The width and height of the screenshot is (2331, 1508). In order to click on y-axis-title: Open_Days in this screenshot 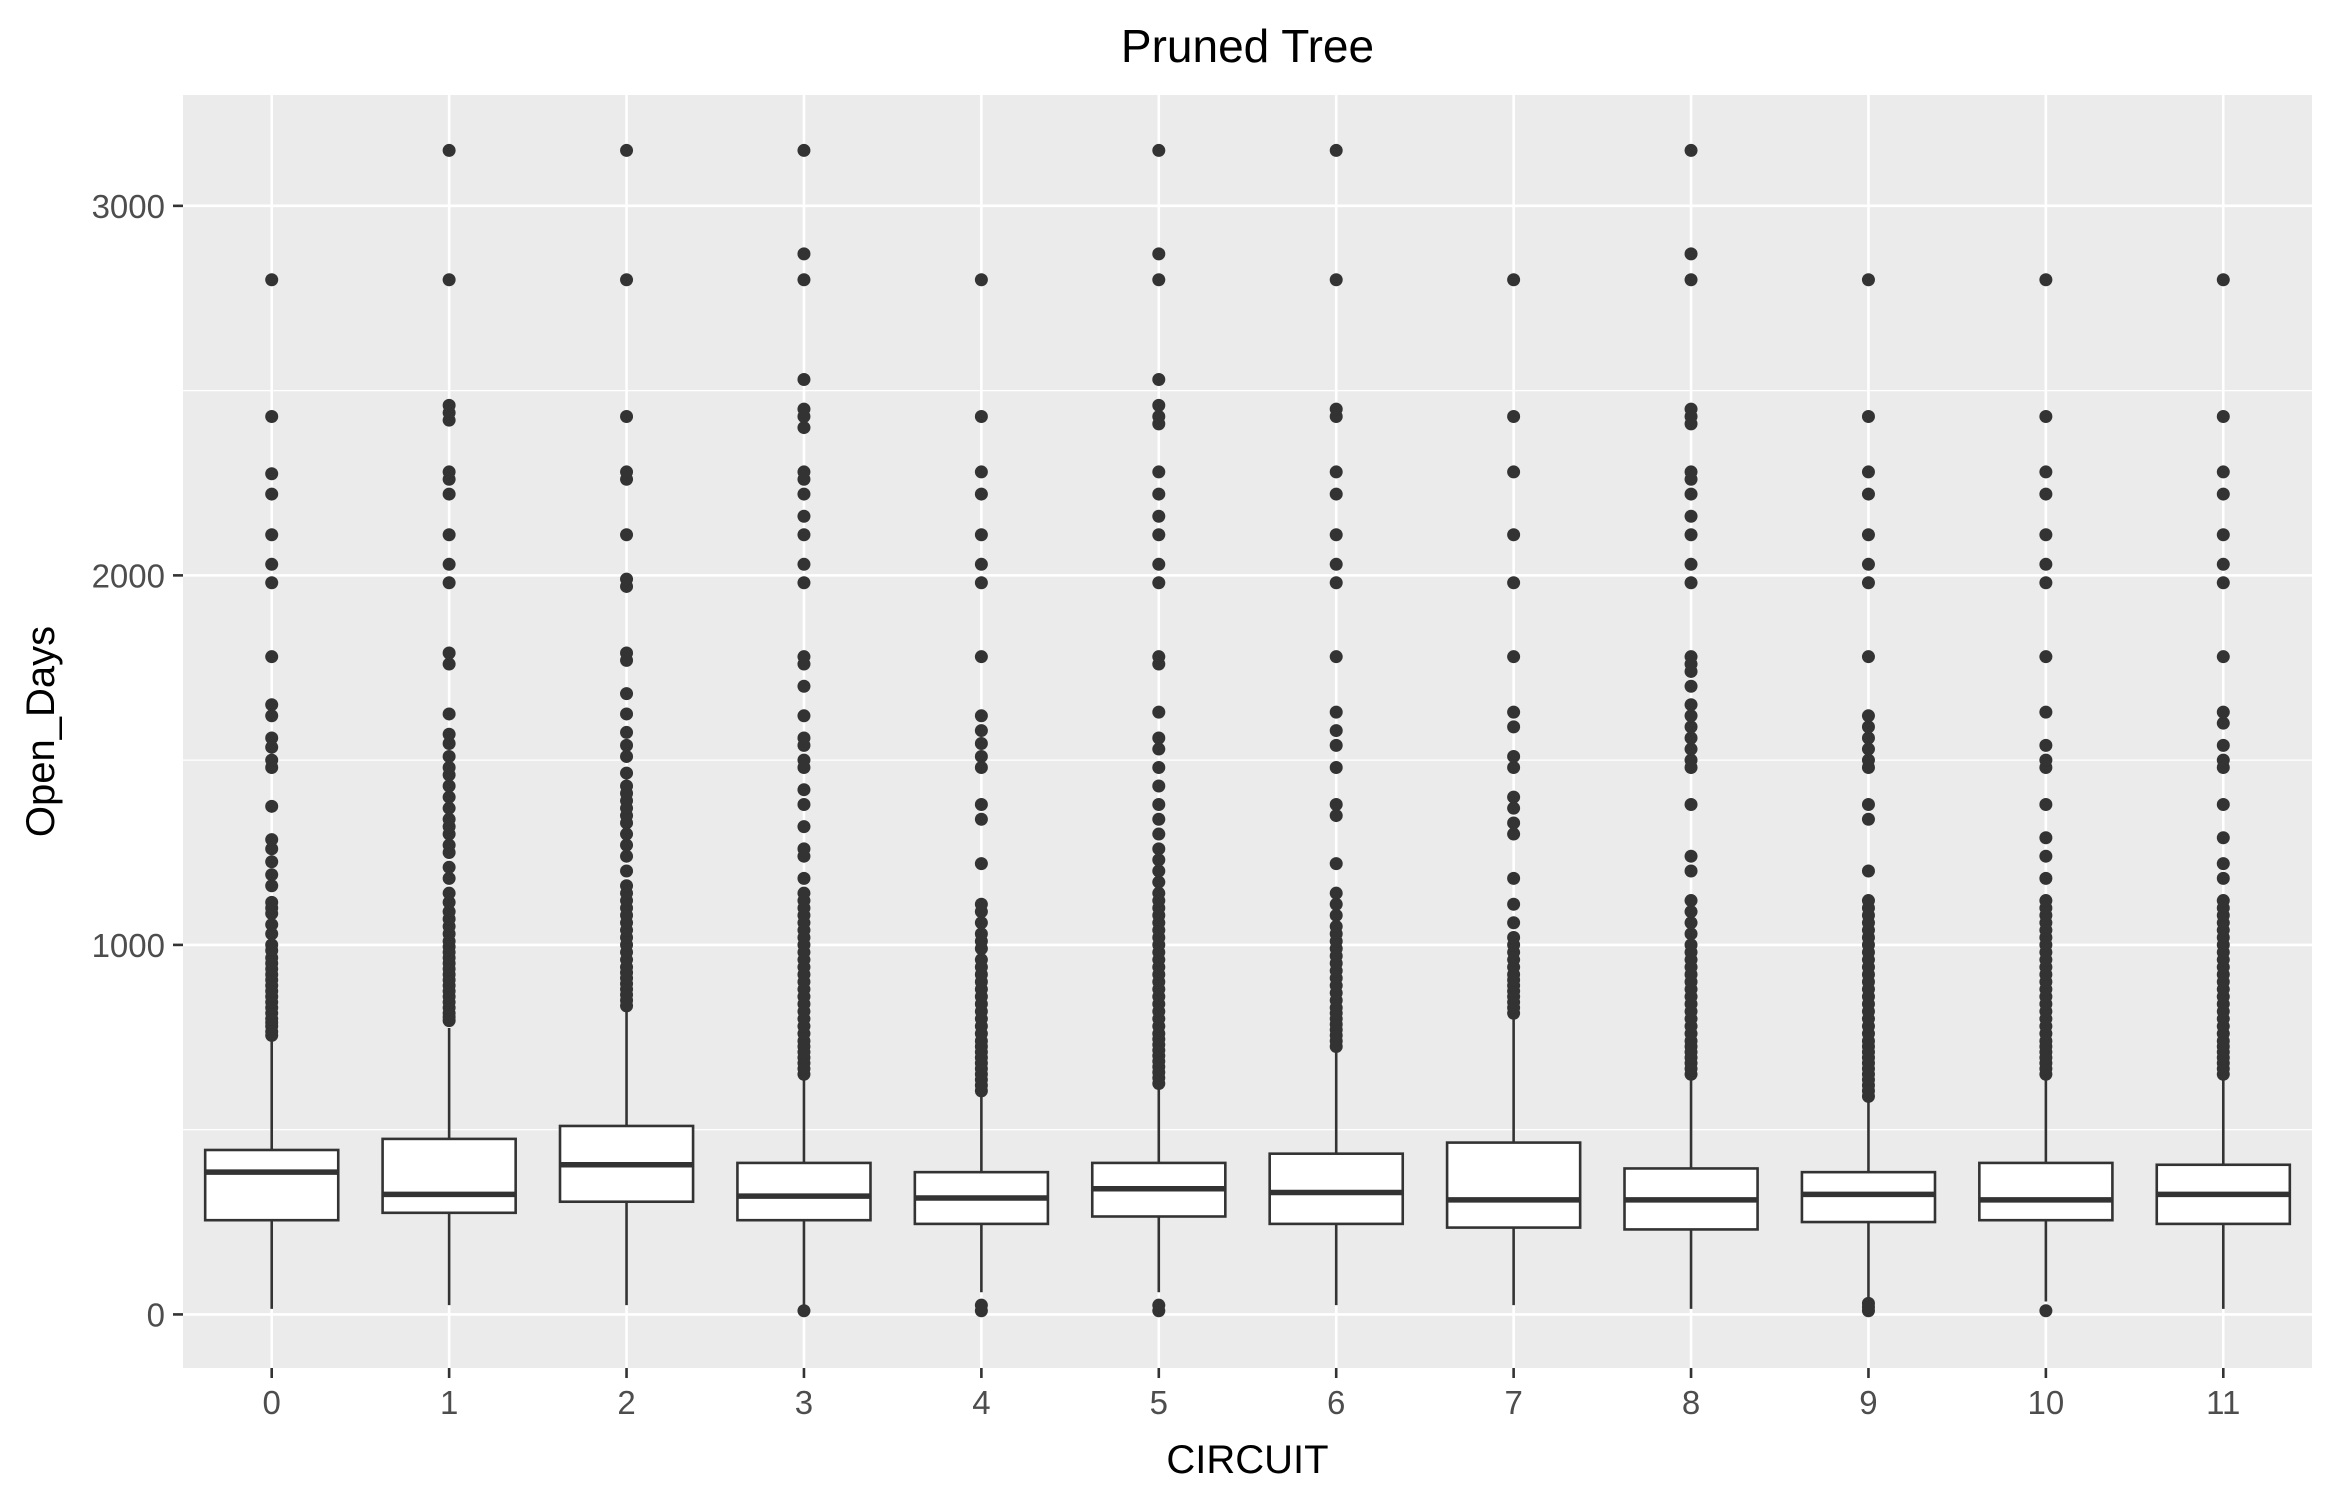, I will do `click(41, 731)`.